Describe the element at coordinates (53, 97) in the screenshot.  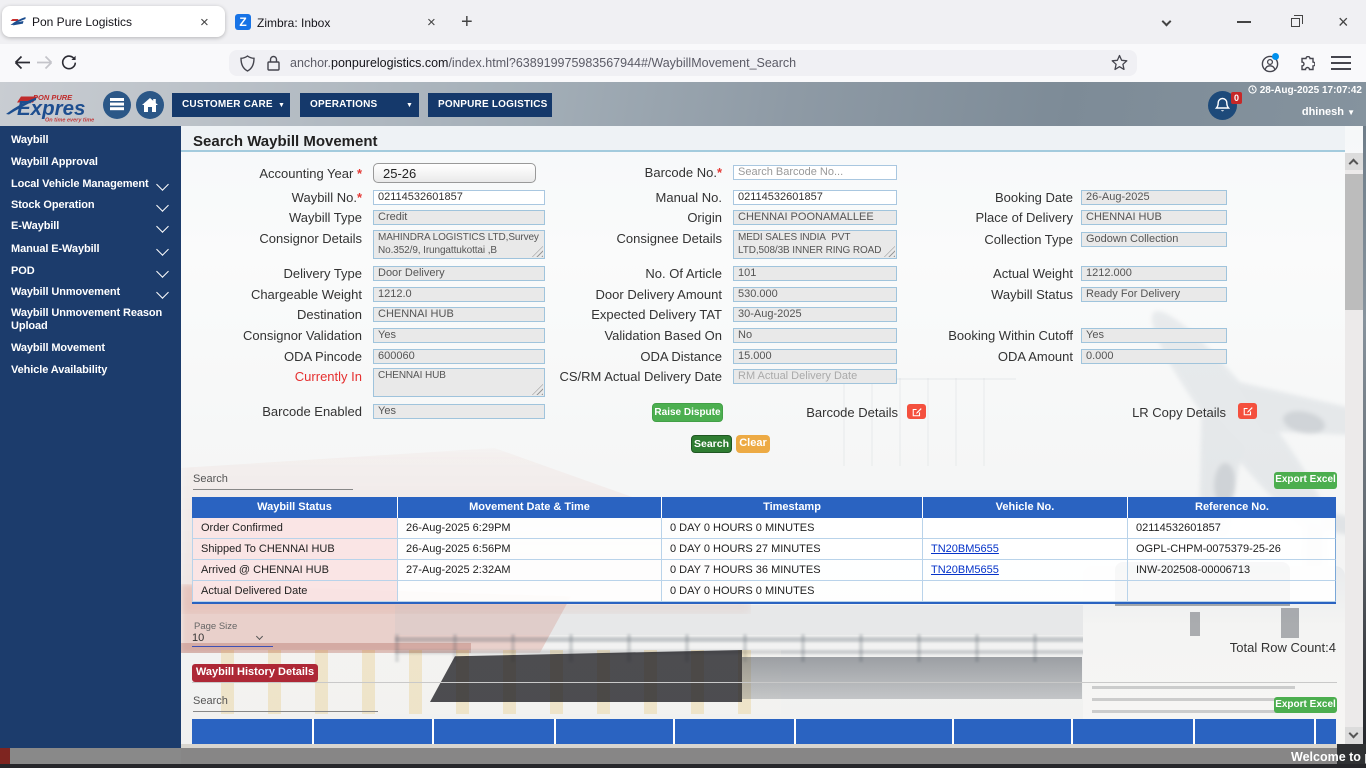
I see `svg-text: PON PURE` at that location.